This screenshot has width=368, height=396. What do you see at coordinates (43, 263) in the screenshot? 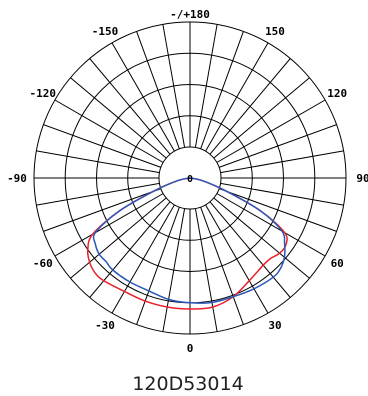
I see `angle-label: -60` at bounding box center [43, 263].